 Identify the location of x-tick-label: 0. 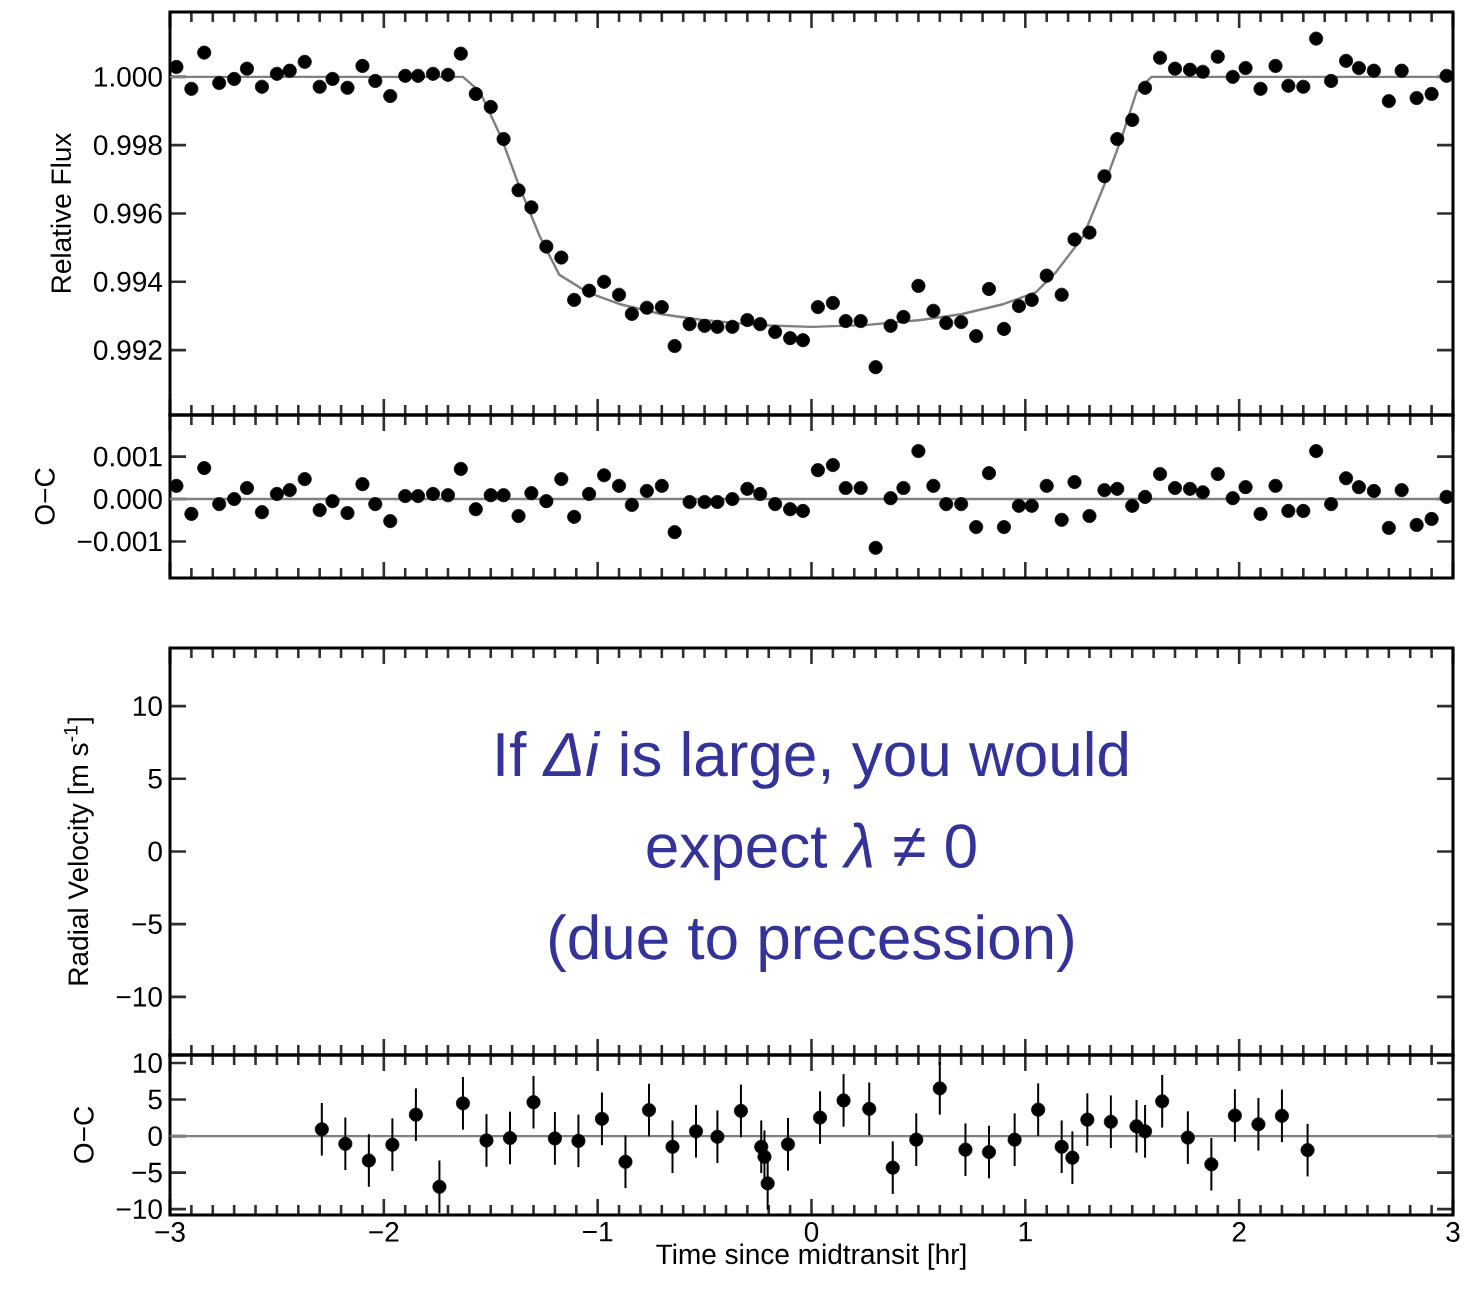
(811, 1232).